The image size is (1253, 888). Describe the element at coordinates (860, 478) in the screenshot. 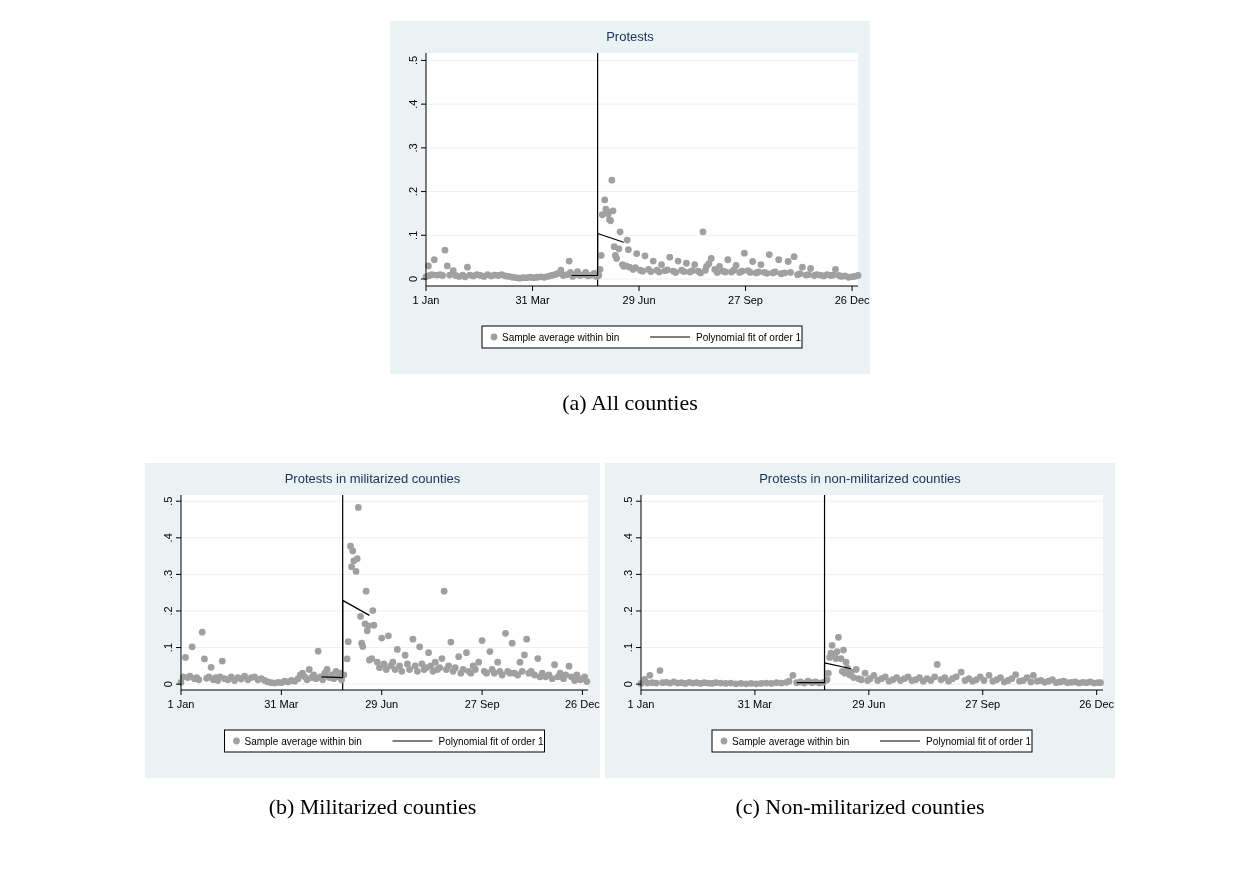

I see `chart-title: Protests in non-militarized counties` at that location.